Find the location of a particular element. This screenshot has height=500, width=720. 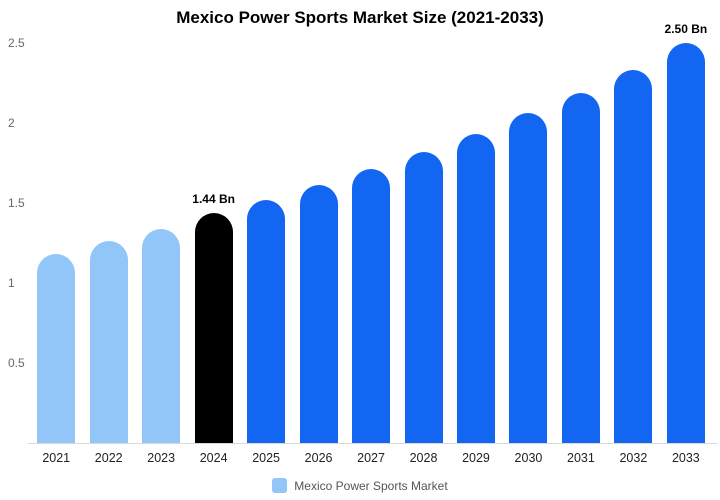

x-axis-label: 2027 is located at coordinates (371, 458).